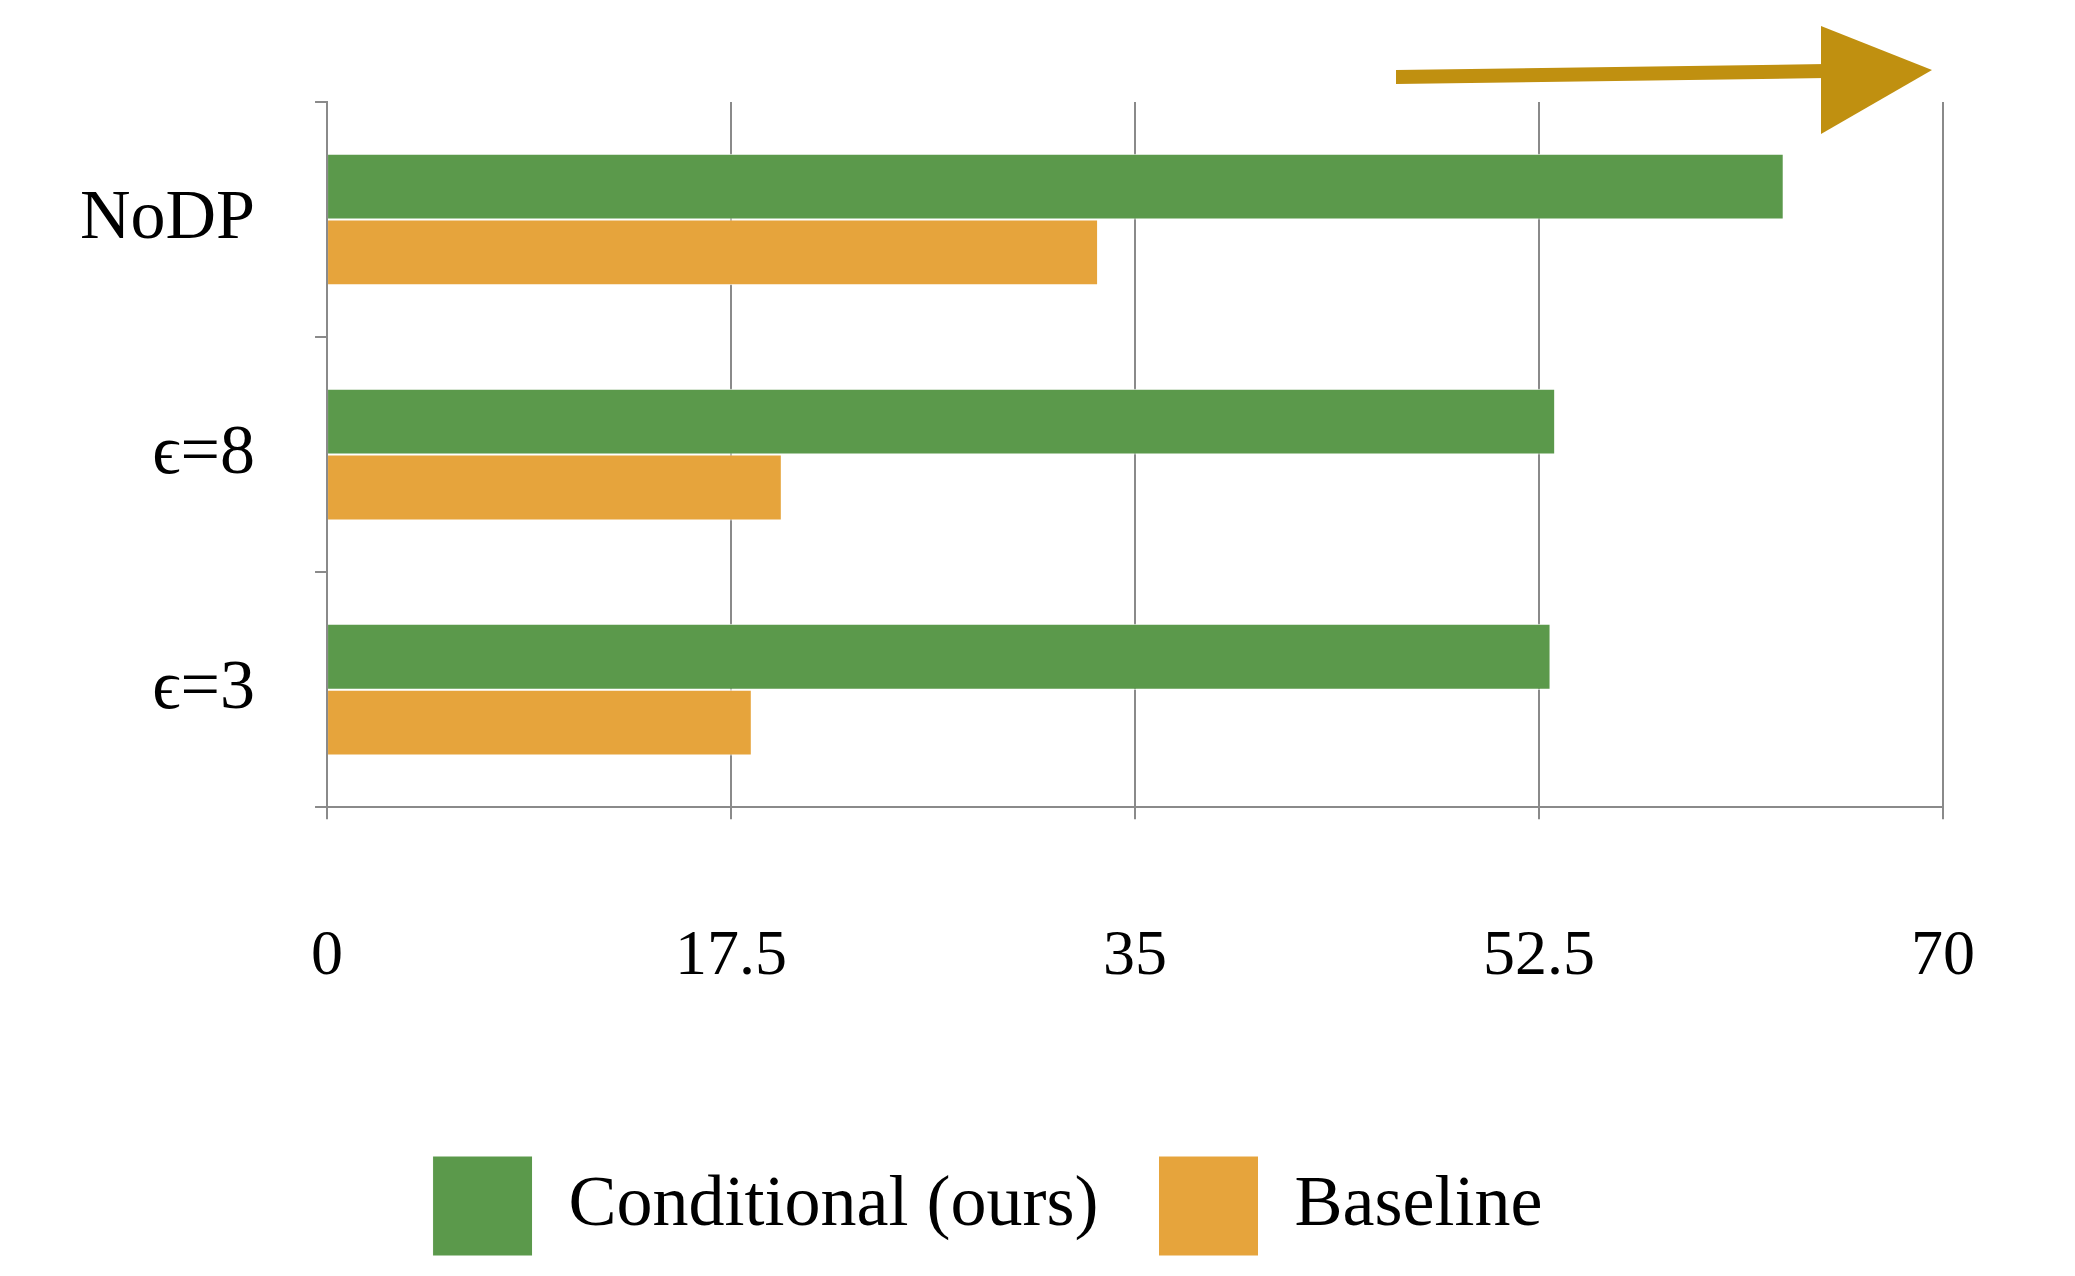 The width and height of the screenshot is (2075, 1276). What do you see at coordinates (731, 953) in the screenshot?
I see `x-tick-label: 17.5` at bounding box center [731, 953].